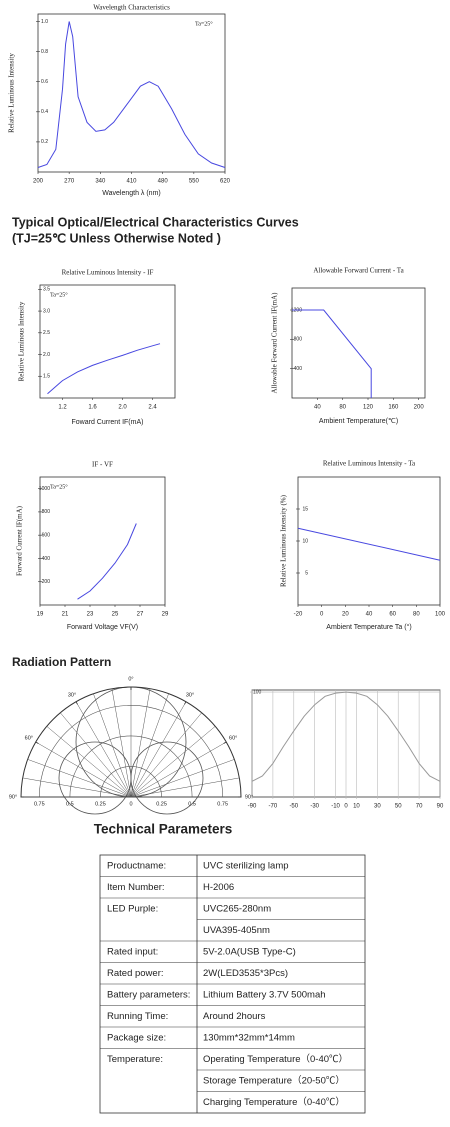  Describe the element at coordinates (130, 804) in the screenshot. I see `r-tick-label: 0` at that location.